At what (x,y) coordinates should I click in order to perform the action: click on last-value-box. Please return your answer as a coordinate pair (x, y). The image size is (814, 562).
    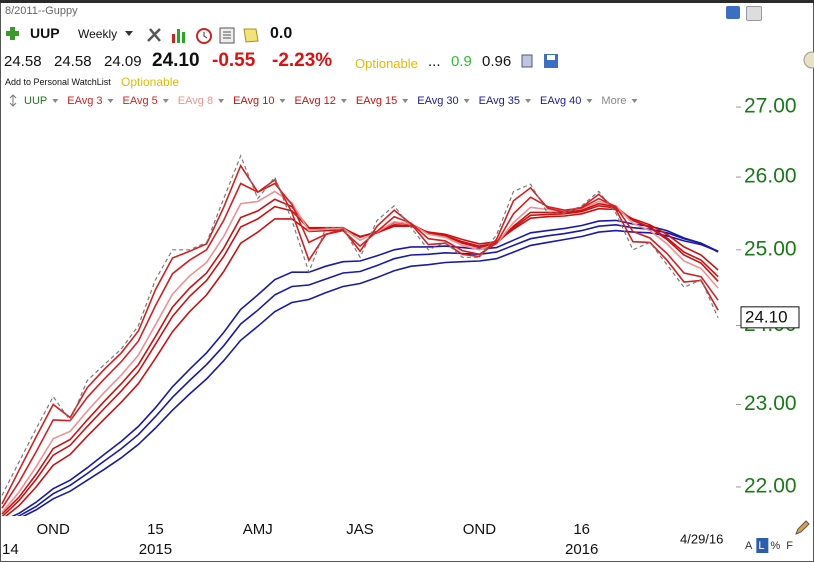
    Looking at the image, I should click on (770, 317).